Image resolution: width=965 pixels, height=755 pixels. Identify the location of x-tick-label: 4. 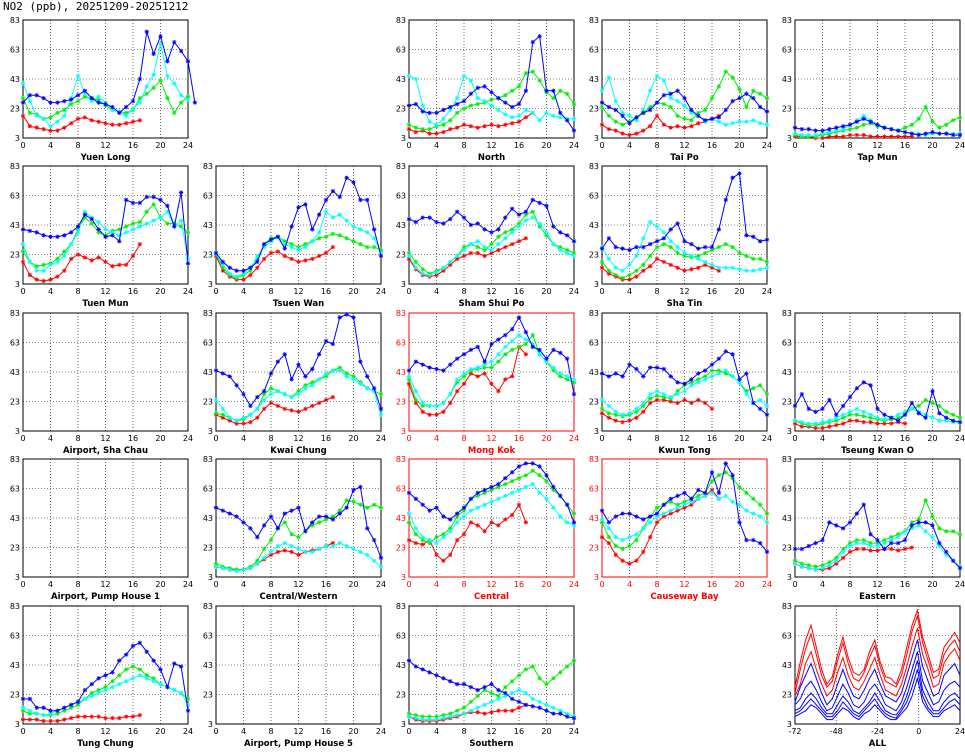
(50, 145).